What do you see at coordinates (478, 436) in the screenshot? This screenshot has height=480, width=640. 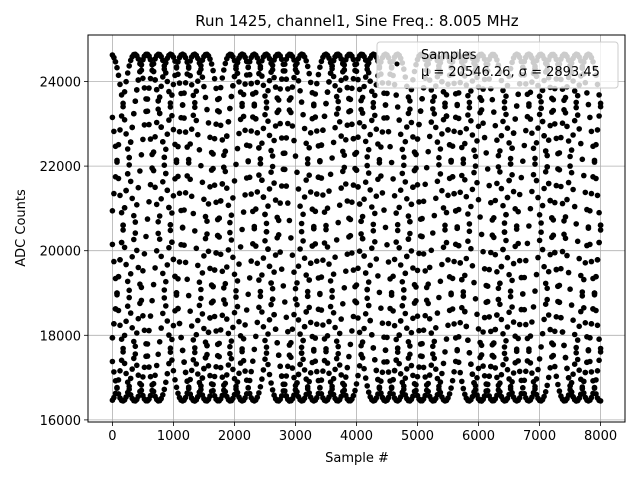 I see `x-tick-label: 6000` at bounding box center [478, 436].